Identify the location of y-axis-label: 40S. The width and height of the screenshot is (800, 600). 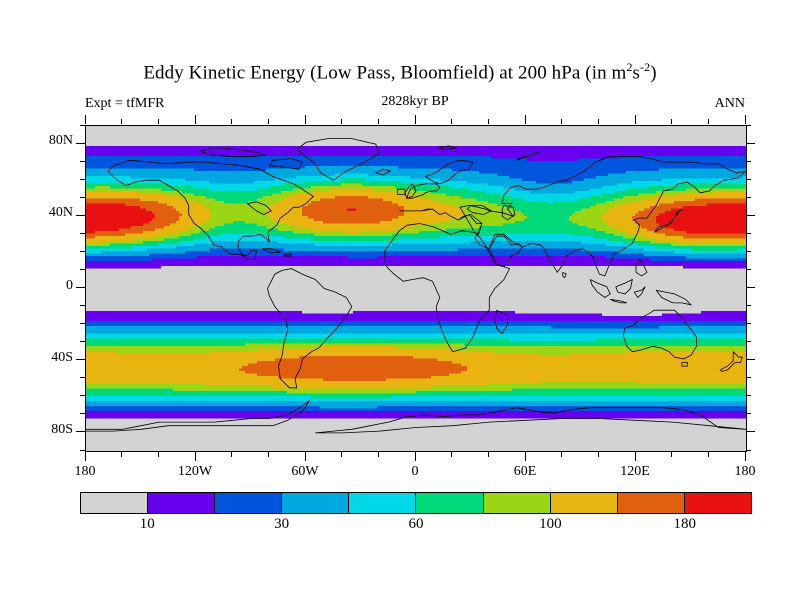
(62, 357).